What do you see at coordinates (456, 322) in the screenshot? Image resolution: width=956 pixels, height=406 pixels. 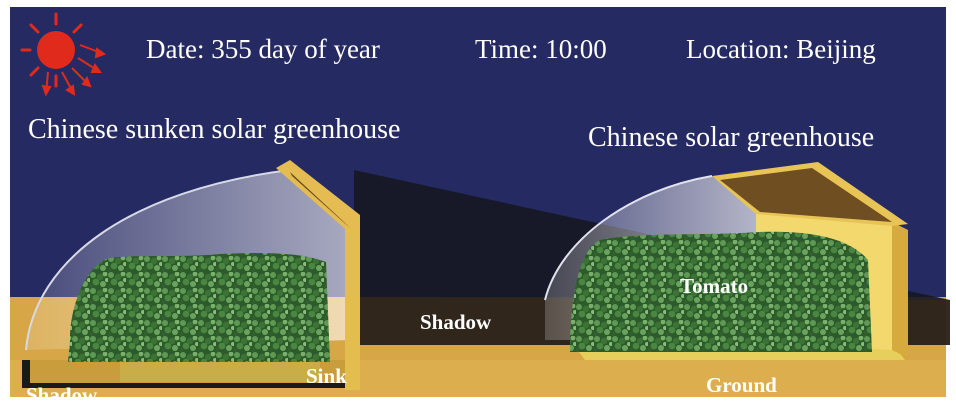 I see `shadow-label-middle: Shadow` at bounding box center [456, 322].